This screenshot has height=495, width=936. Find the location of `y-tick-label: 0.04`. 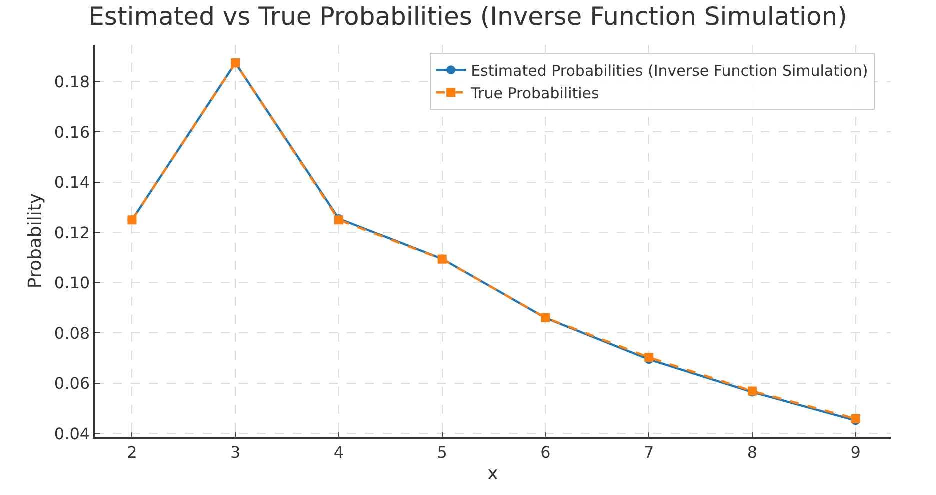

y-tick-label: 0.04 is located at coordinates (72, 434).